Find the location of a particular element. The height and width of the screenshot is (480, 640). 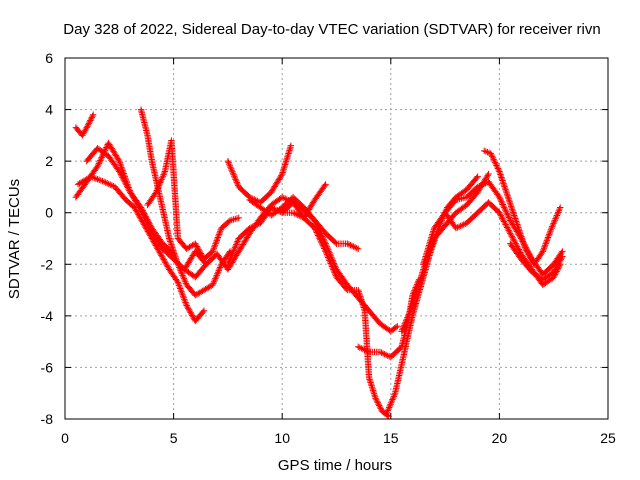

y-tick-label: -8 is located at coordinates (47, 419).